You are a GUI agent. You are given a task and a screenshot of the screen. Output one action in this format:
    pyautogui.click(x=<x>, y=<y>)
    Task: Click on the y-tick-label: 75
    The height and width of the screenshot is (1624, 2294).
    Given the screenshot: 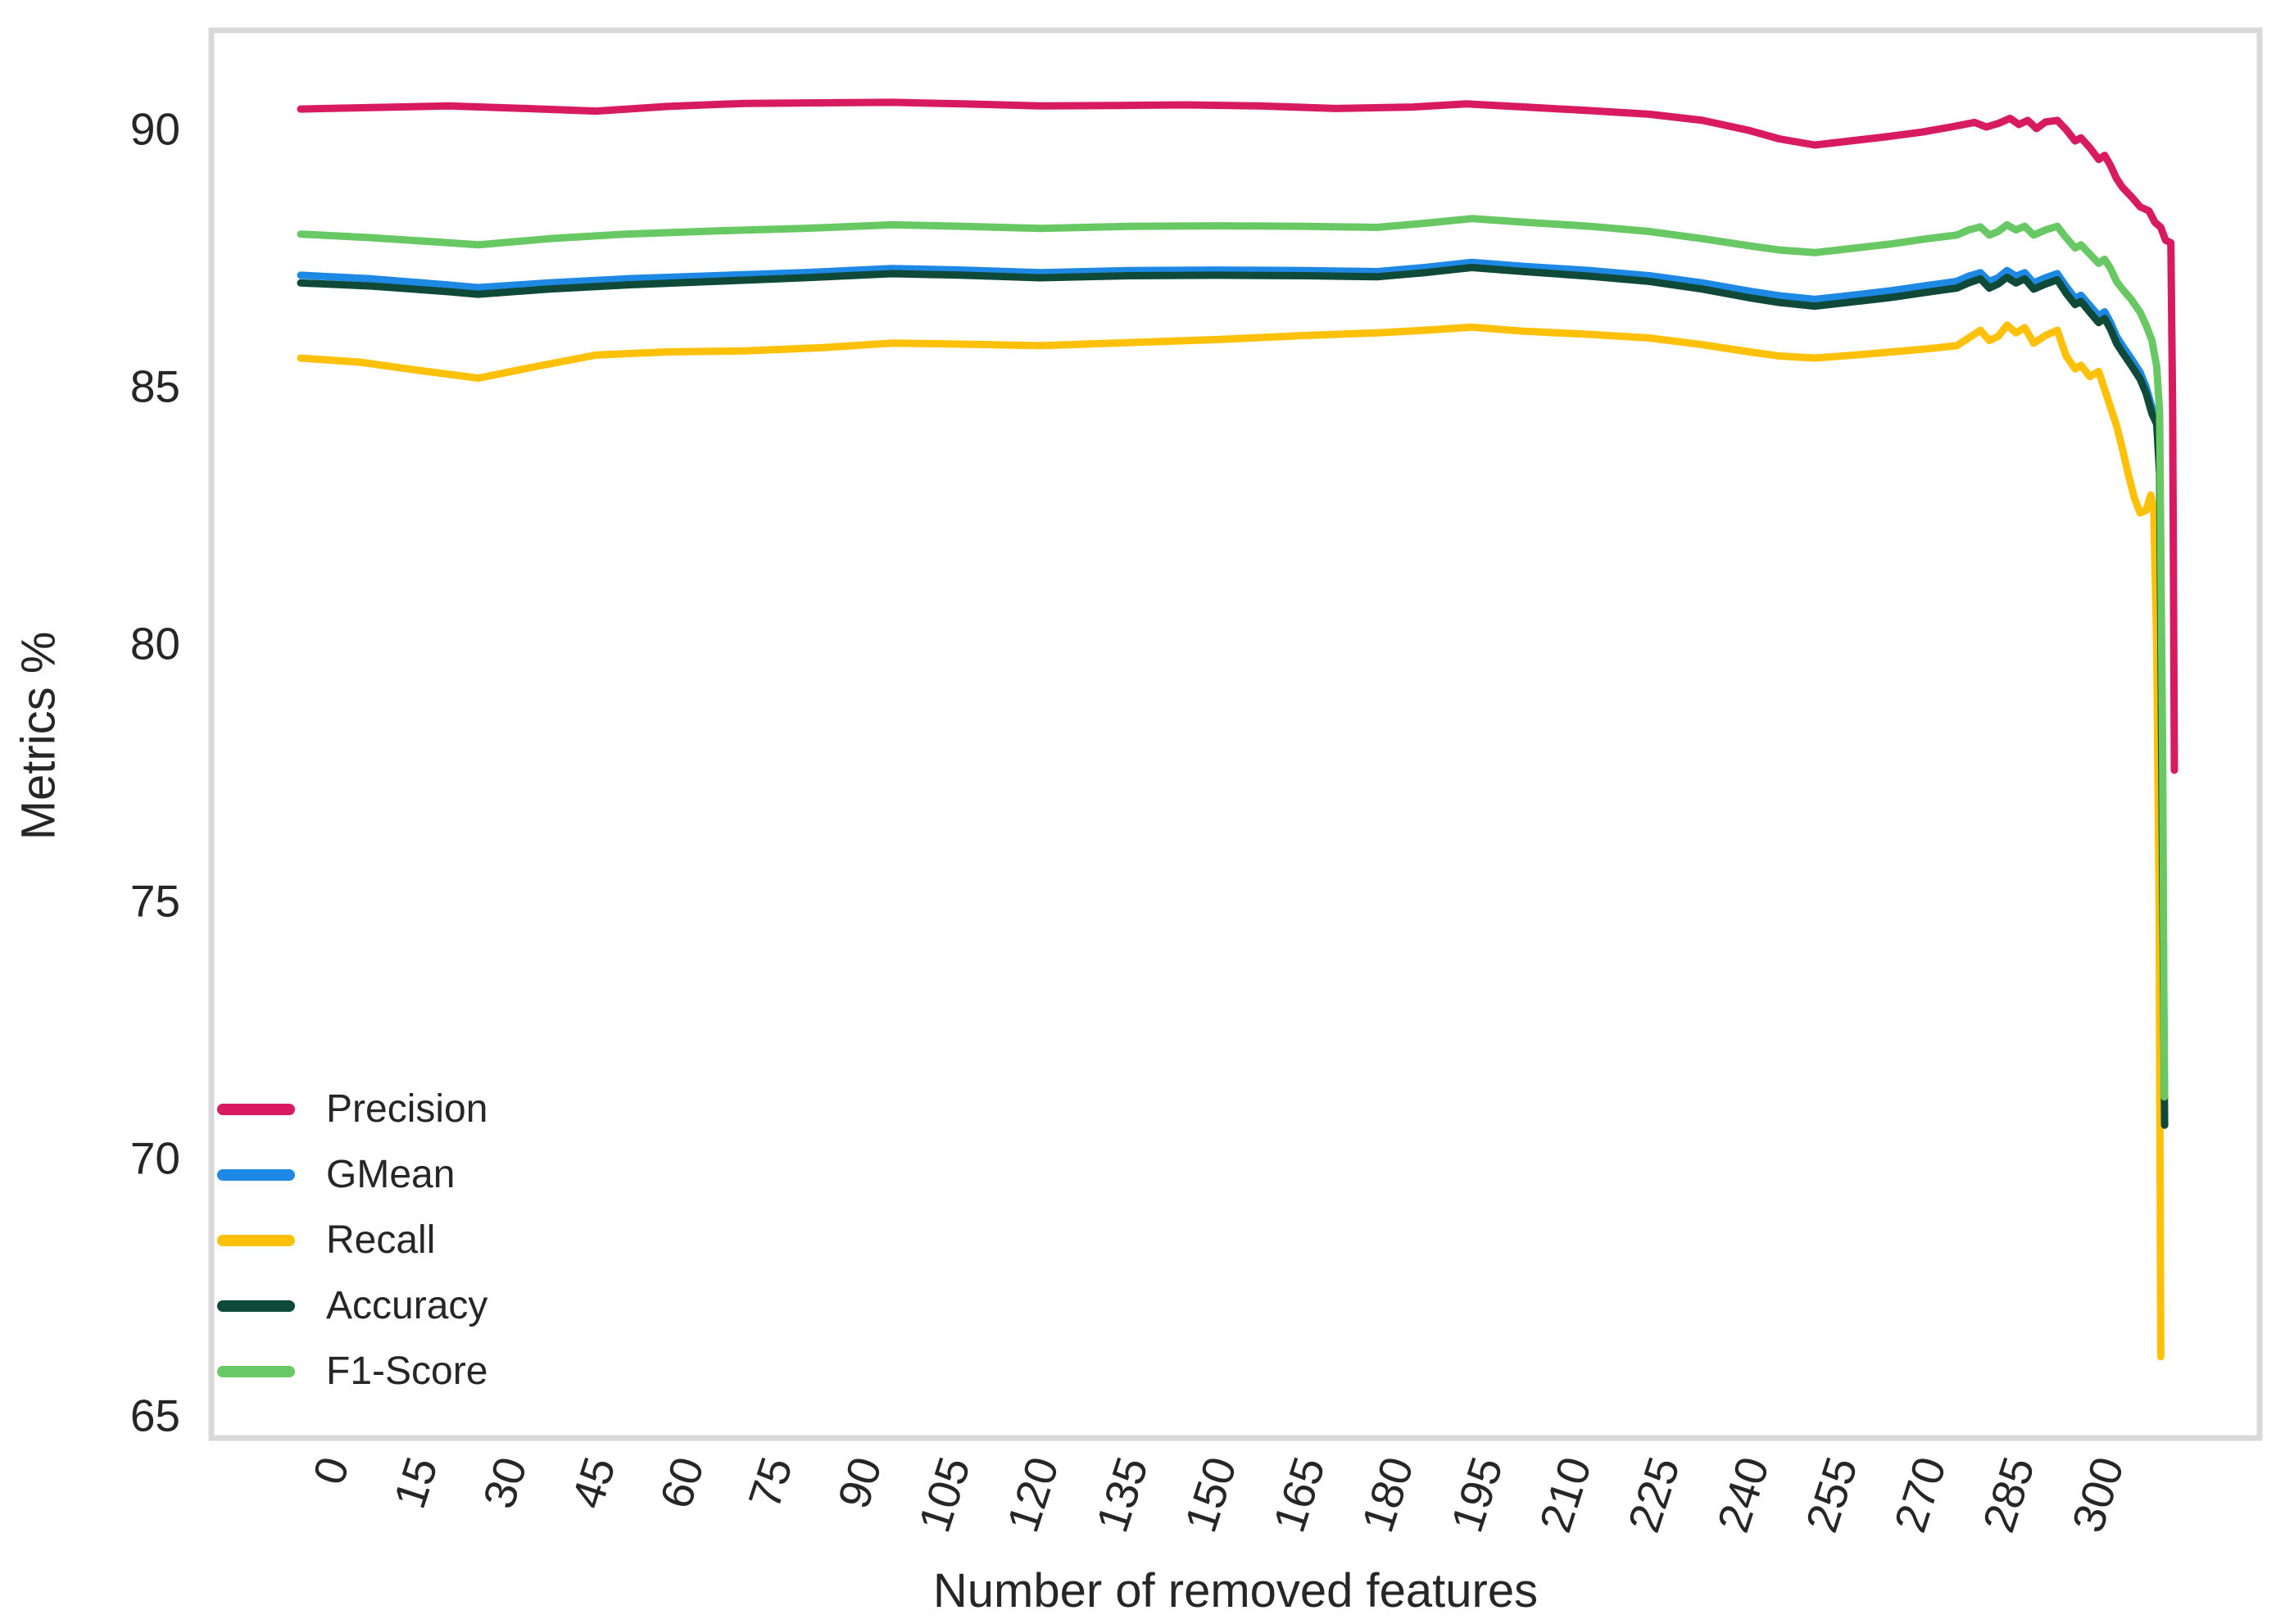 What is the action you would take?
    pyautogui.click(x=154, y=901)
    